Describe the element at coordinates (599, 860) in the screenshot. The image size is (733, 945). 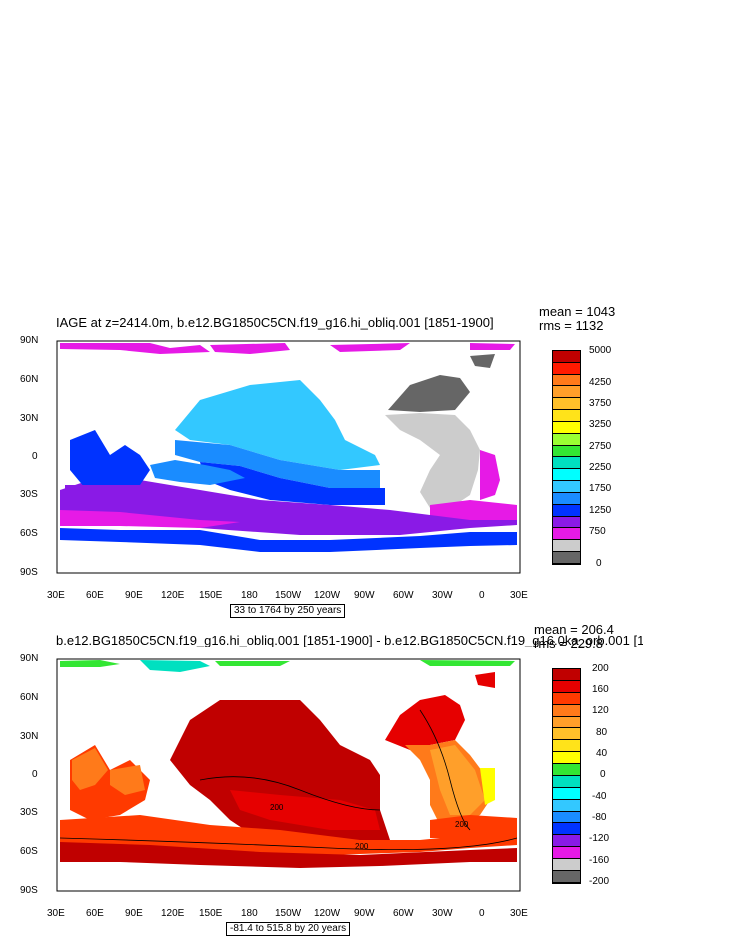
I see `panel2-colorbar-label: -160` at that location.